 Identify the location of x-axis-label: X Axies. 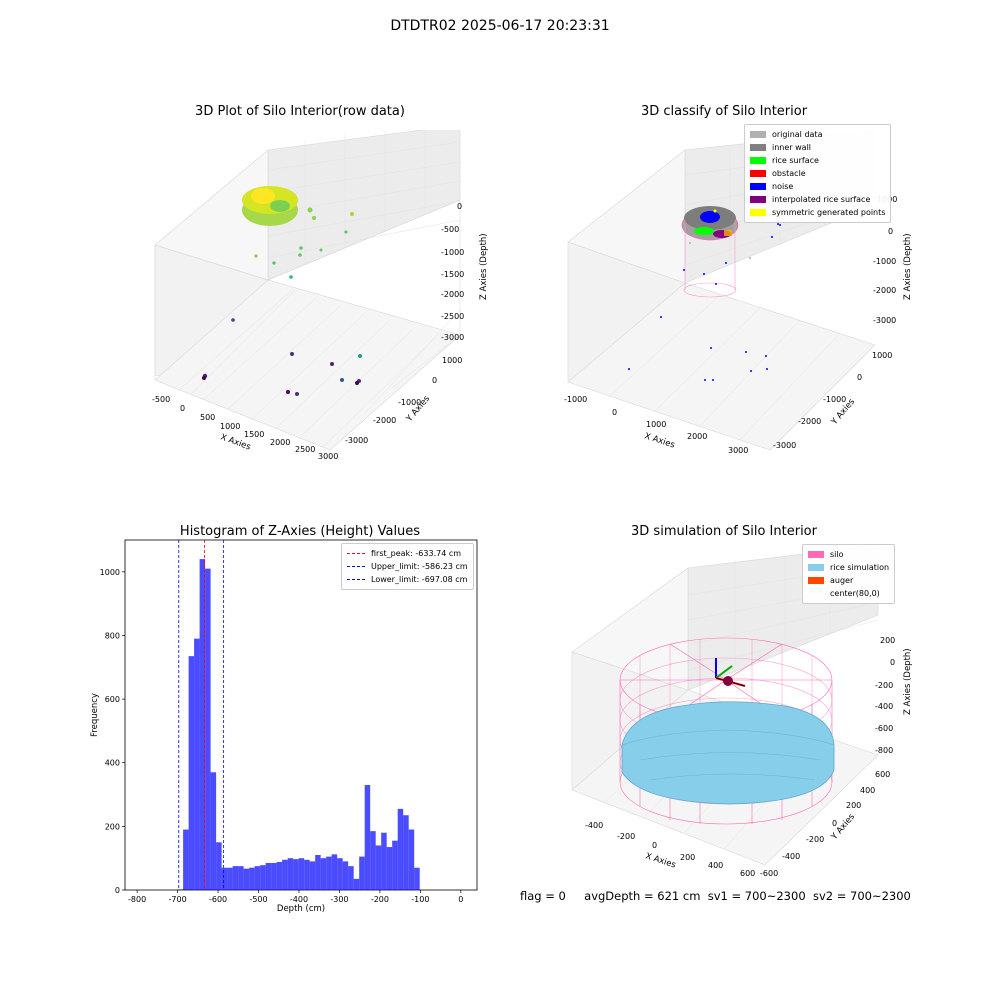
(659, 440).